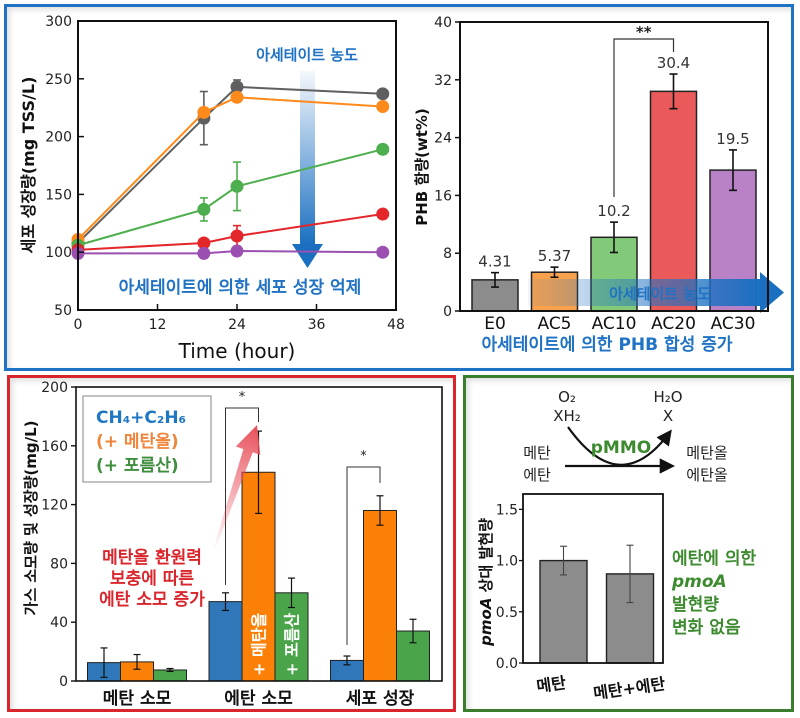  Describe the element at coordinates (644, 32) in the screenshot. I see `significance-label: **` at that location.